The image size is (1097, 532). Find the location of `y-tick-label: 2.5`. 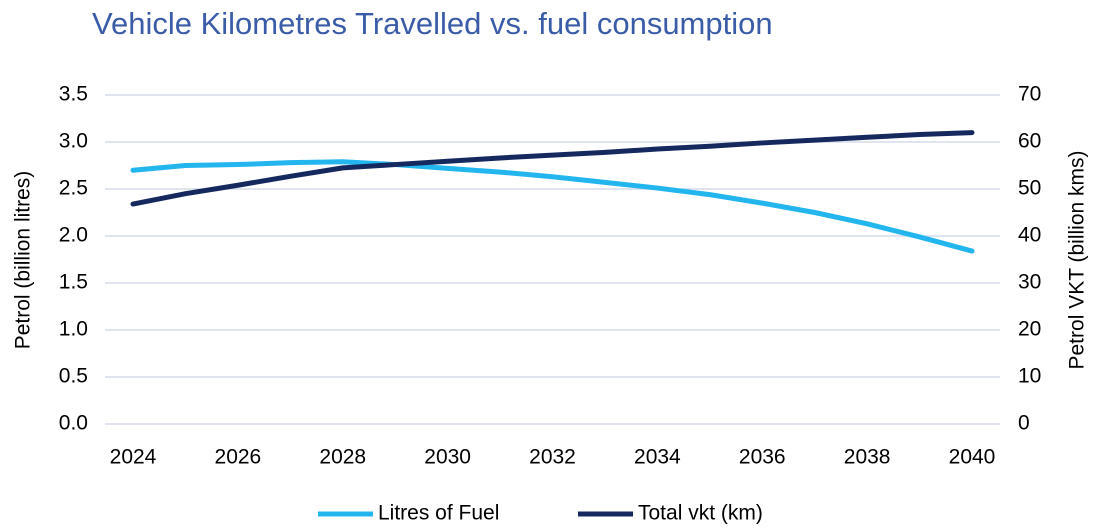

y-tick-label: 2.5 is located at coordinates (73, 188).